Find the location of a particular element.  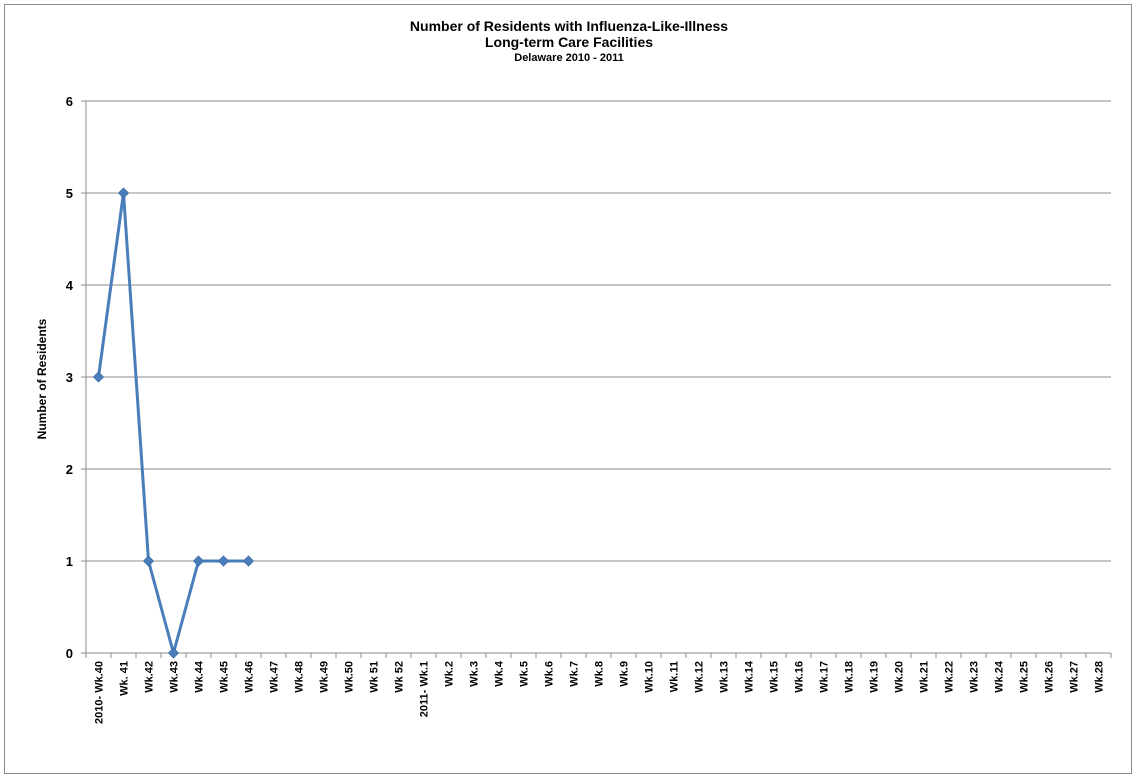

x-tick-label: Wk.43 is located at coordinates (175, 677).